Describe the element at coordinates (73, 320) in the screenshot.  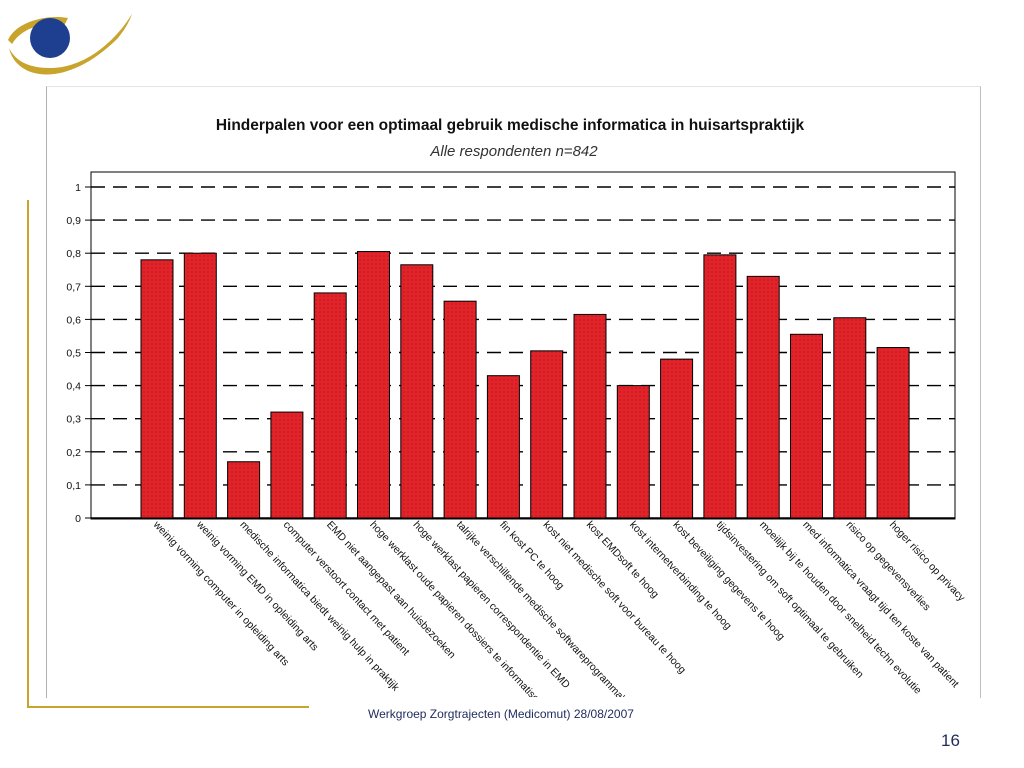
I see `y-tick-label: 0,6` at that location.